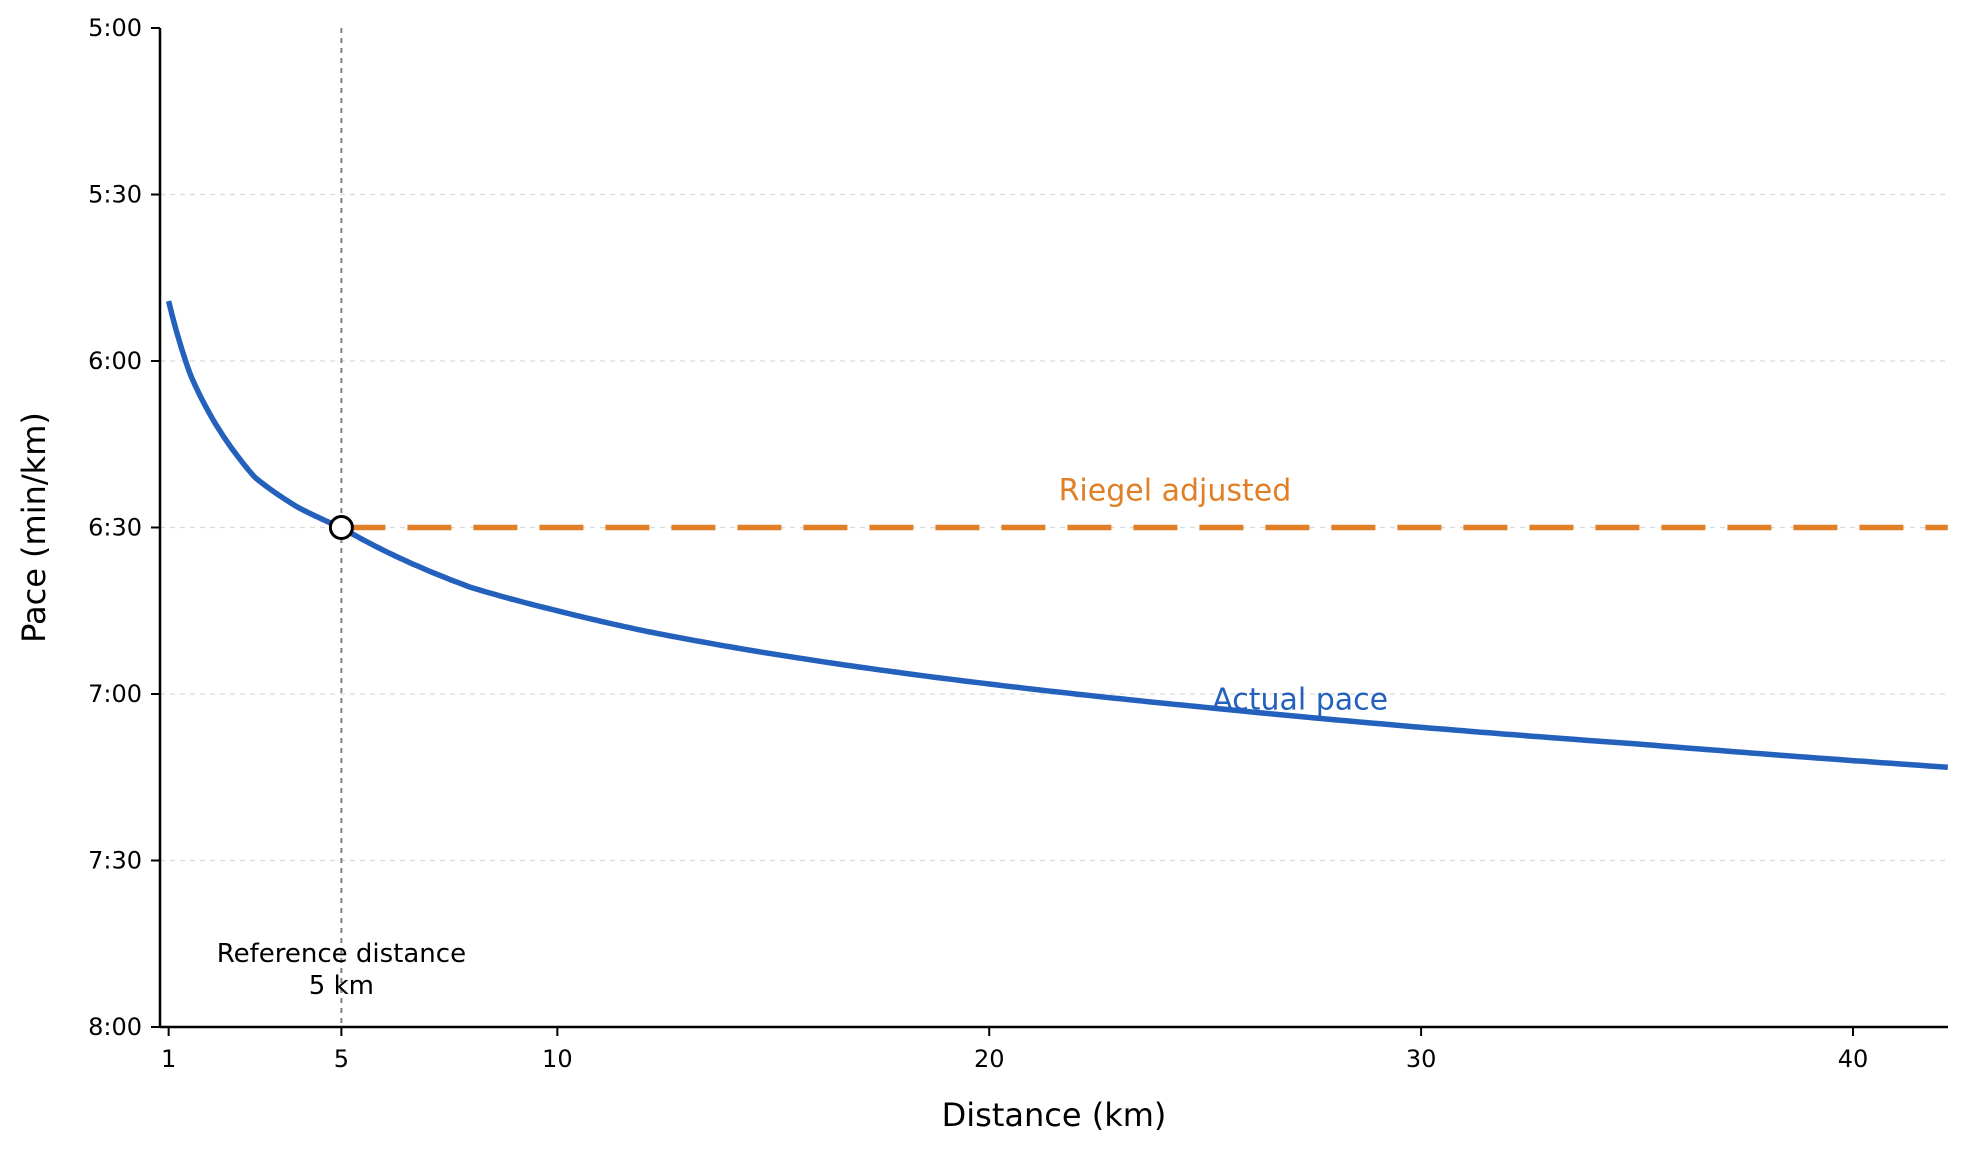 Image resolution: width=1961 pixels, height=1152 pixels. Describe the element at coordinates (115, 195) in the screenshot. I see `y-tick-label: 5:30` at that location.